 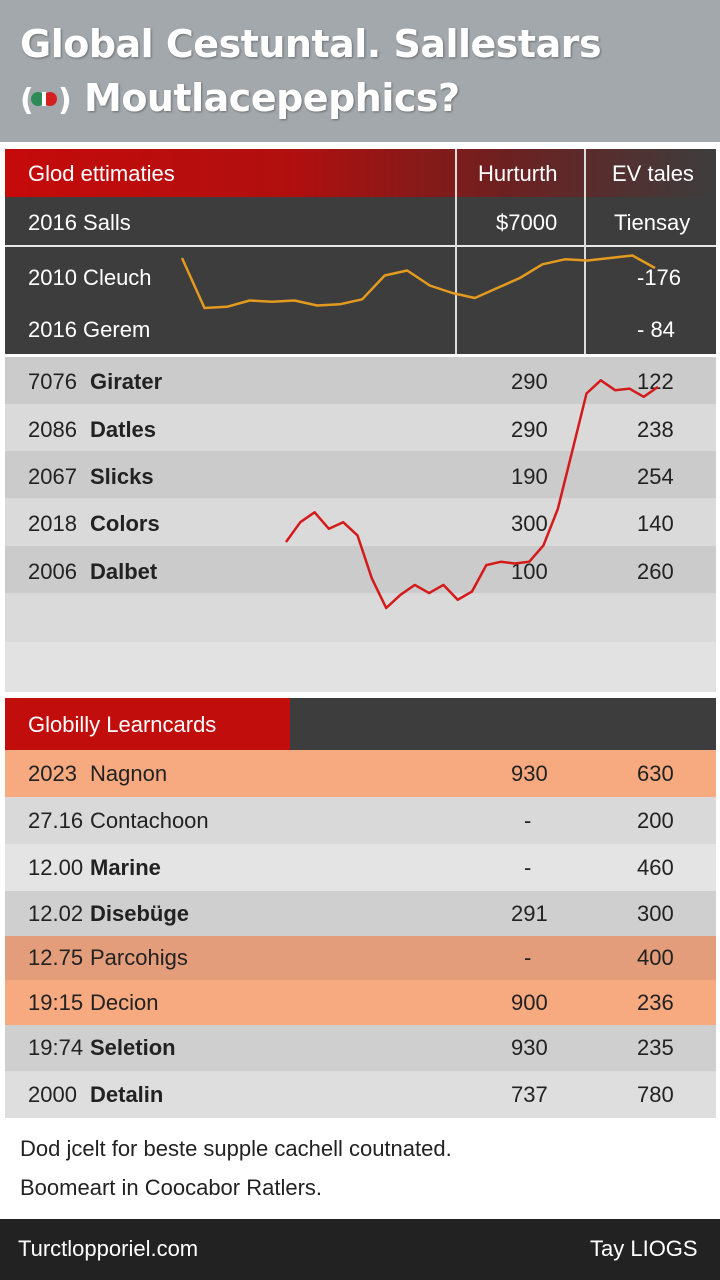 What do you see at coordinates (149, 820) in the screenshot?
I see `learncards-row-name: Contachoon` at bounding box center [149, 820].